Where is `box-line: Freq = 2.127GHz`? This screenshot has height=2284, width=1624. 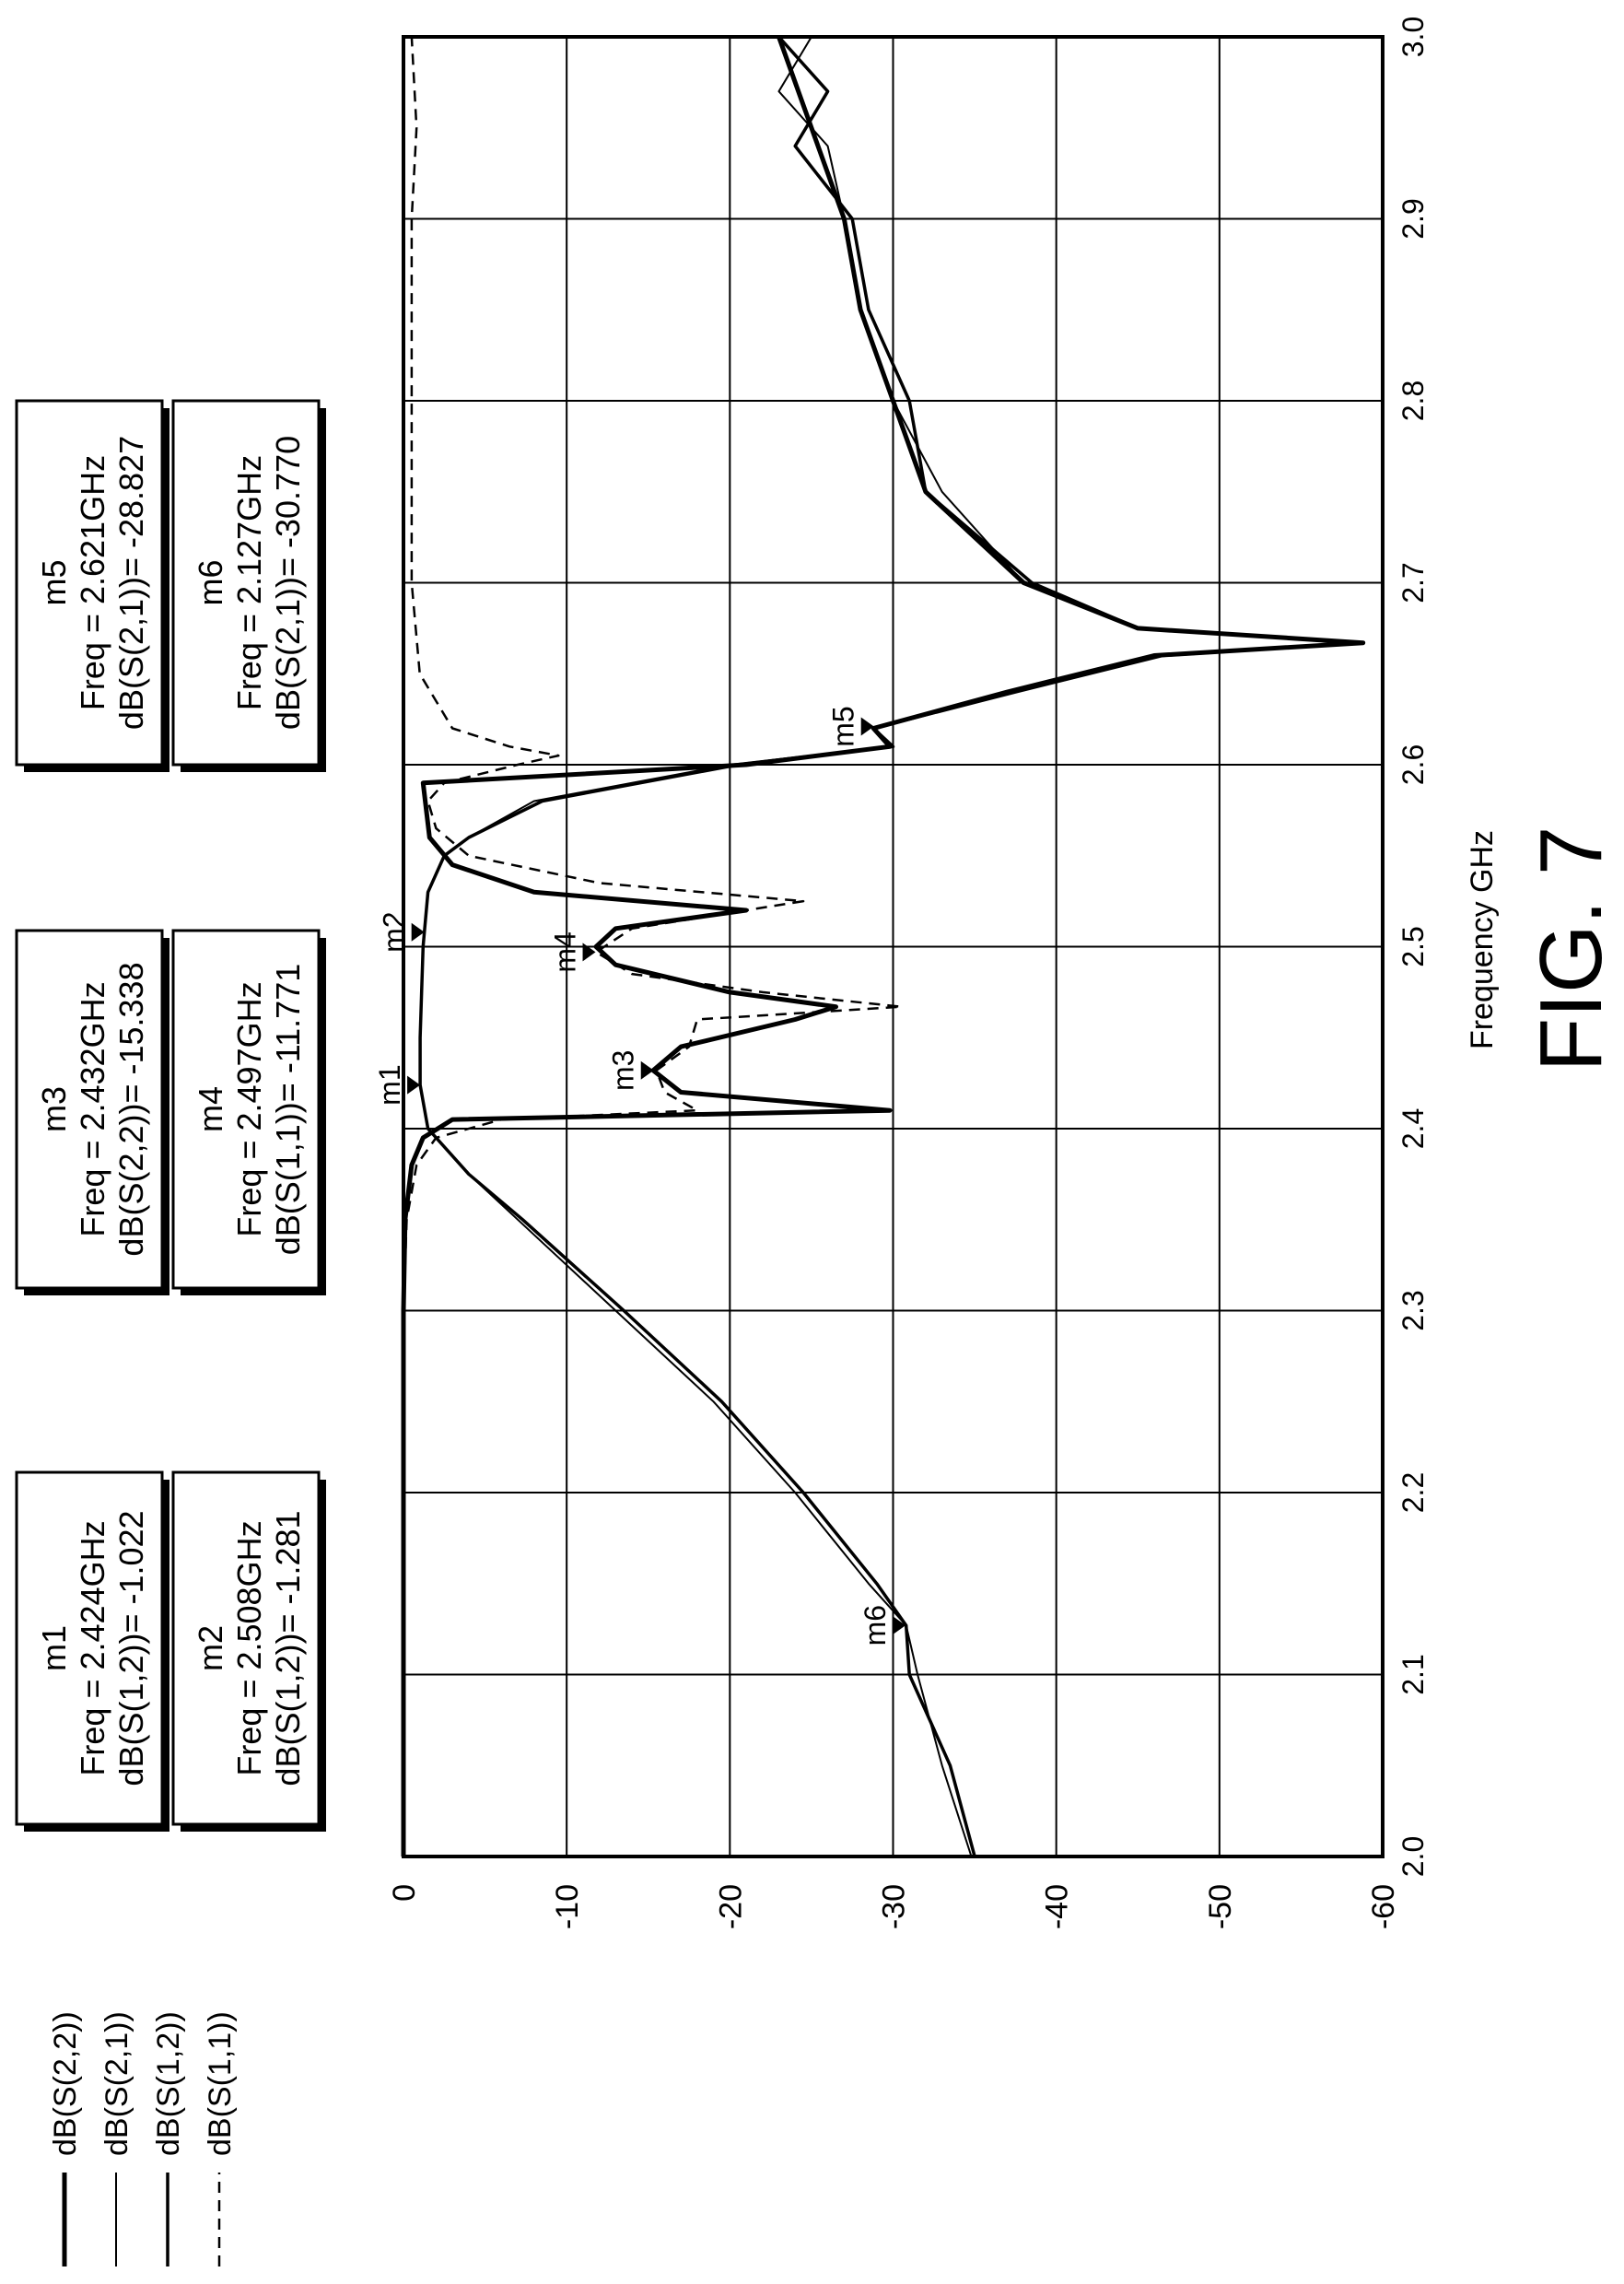 box-line: Freq = 2.127GHz is located at coordinates (249, 582).